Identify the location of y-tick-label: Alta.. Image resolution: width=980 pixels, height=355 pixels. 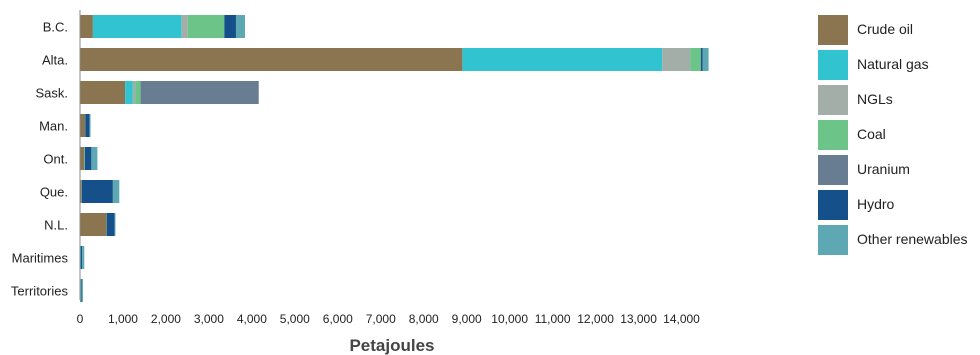
(55, 60).